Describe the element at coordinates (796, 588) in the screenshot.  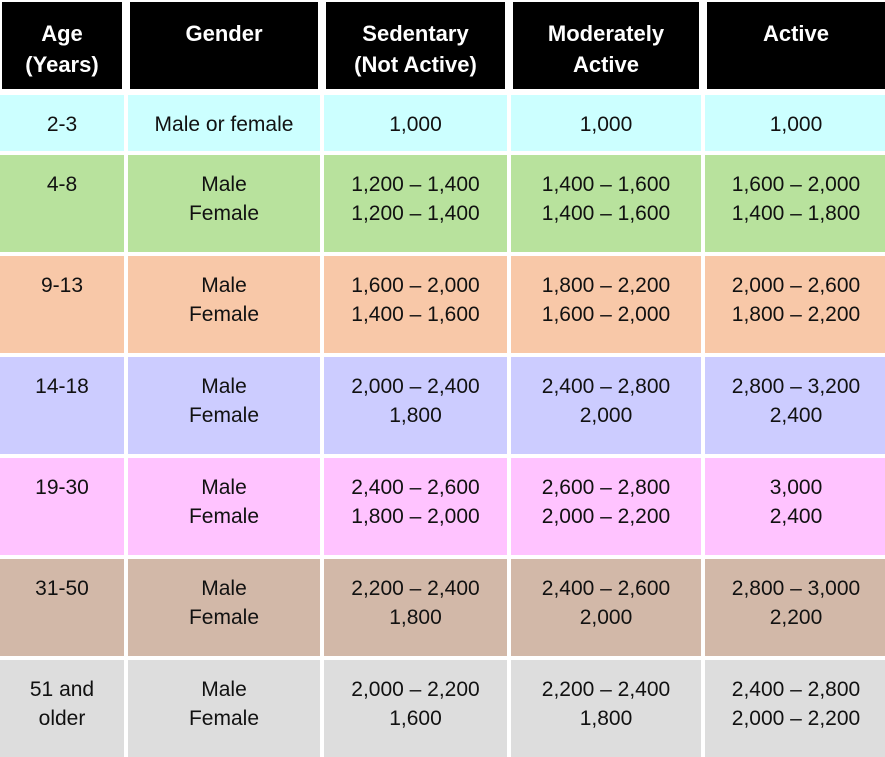
I see `cell-line: 2,800 – 3,000` at that location.